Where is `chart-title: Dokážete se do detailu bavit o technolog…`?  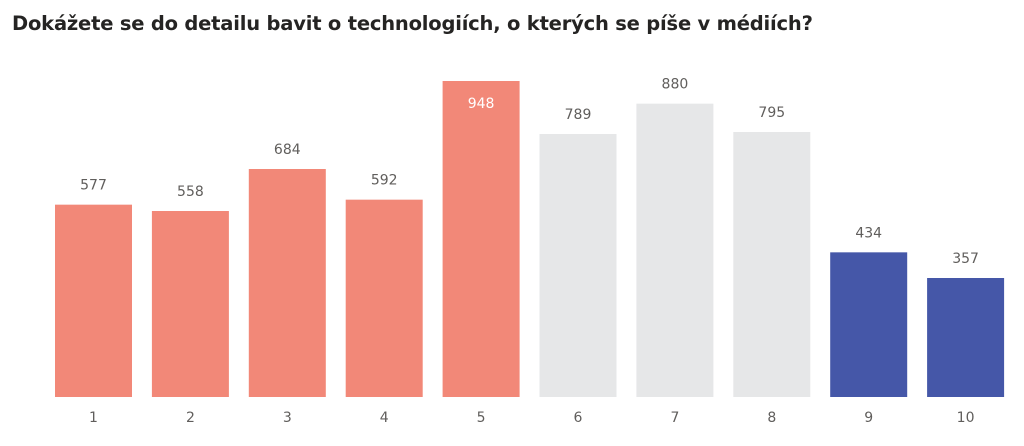
chart-title: Dokážete se do detailu bavit o technolog… is located at coordinates (412, 23).